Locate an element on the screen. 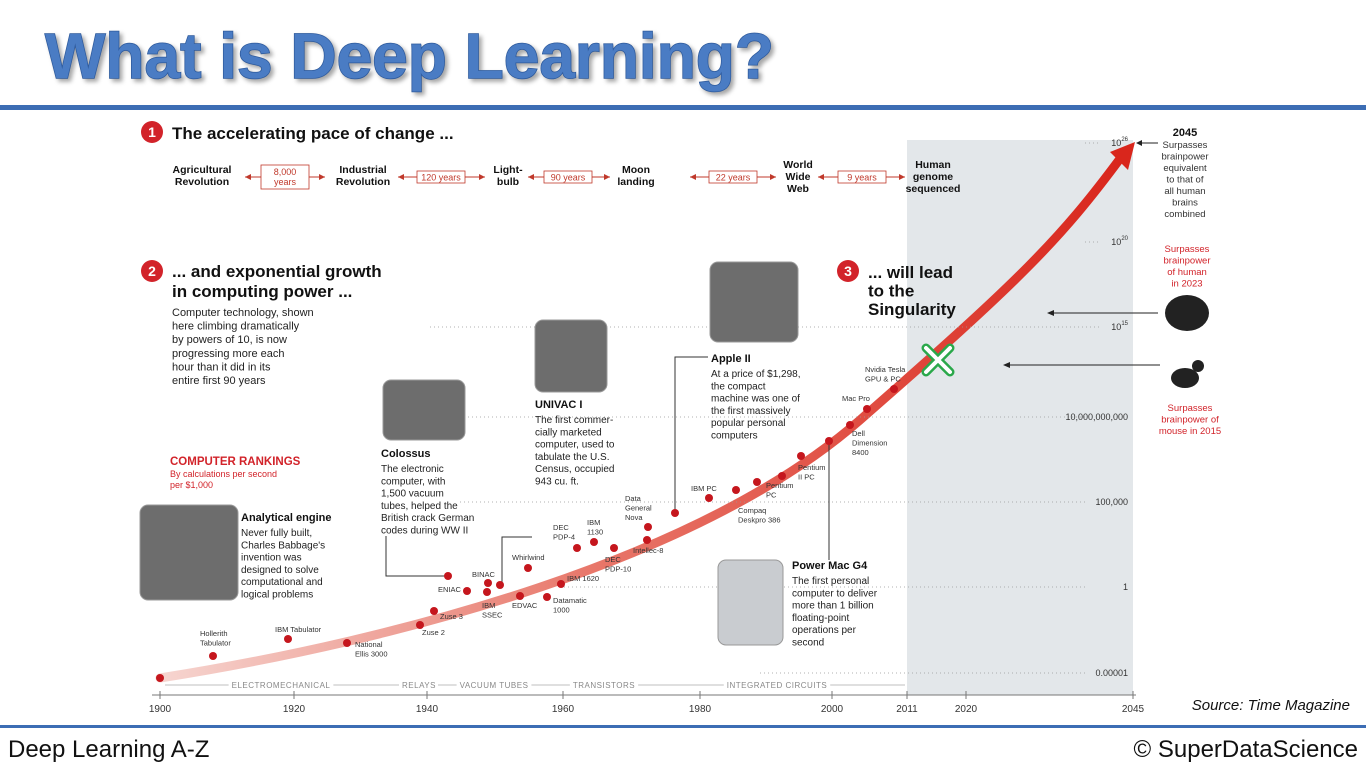 The image size is (1366, 773). callout-text: second is located at coordinates (808, 643).